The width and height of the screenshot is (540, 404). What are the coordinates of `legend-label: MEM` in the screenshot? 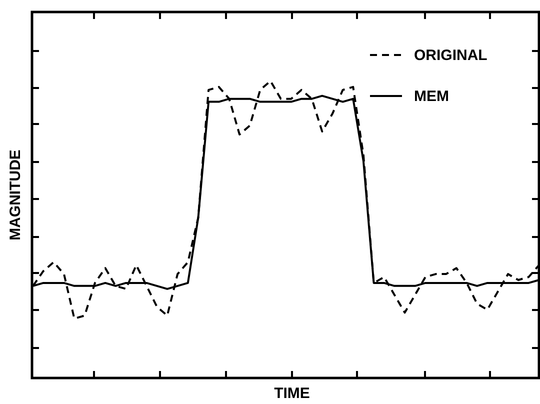 It's located at (431, 96).